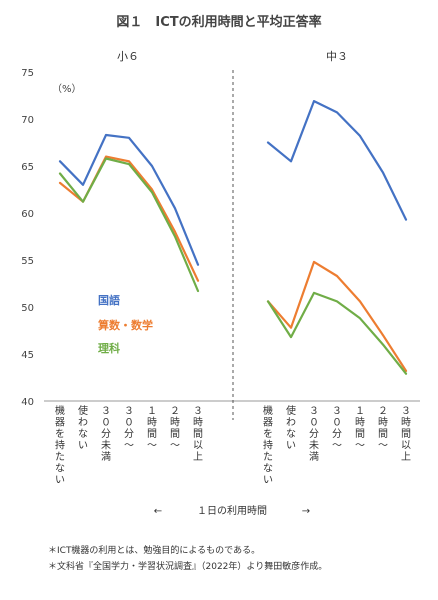 The width and height of the screenshot is (438, 600). What do you see at coordinates (218, 22) in the screenshot?
I see `chart-title: 図１ ICTの利用時間と平均正答率` at bounding box center [218, 22].